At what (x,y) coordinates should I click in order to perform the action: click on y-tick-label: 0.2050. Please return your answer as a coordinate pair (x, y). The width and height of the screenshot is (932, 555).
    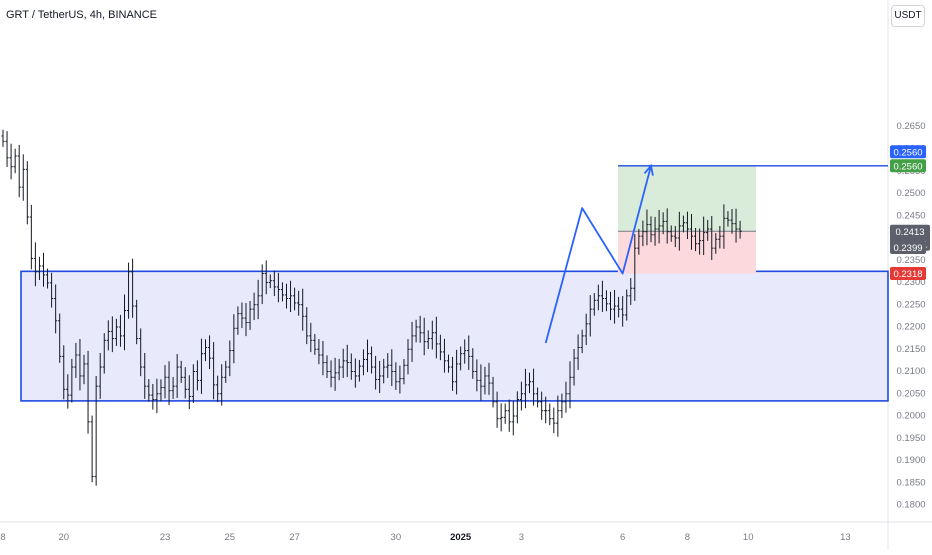
    Looking at the image, I should click on (910, 393).